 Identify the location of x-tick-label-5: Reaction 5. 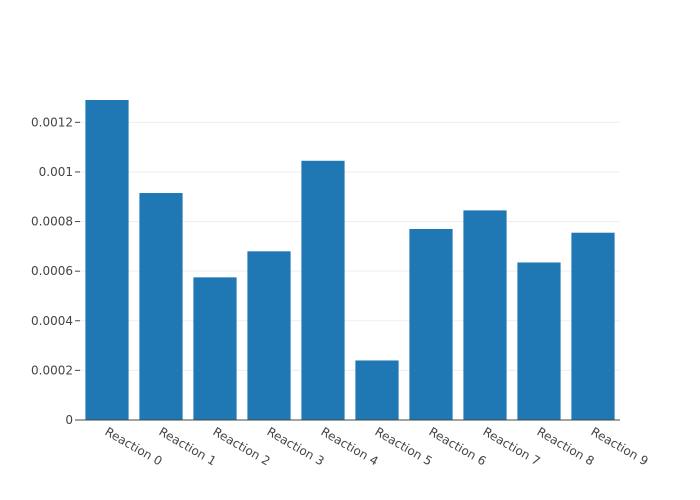
(404, 446).